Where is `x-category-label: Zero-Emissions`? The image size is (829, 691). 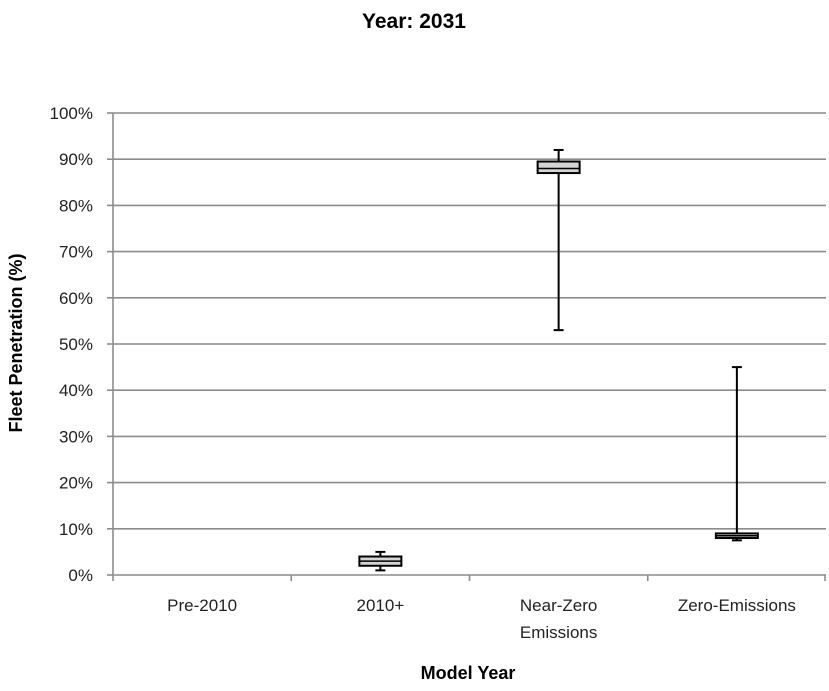 x-category-label: Zero-Emissions is located at coordinates (737, 605).